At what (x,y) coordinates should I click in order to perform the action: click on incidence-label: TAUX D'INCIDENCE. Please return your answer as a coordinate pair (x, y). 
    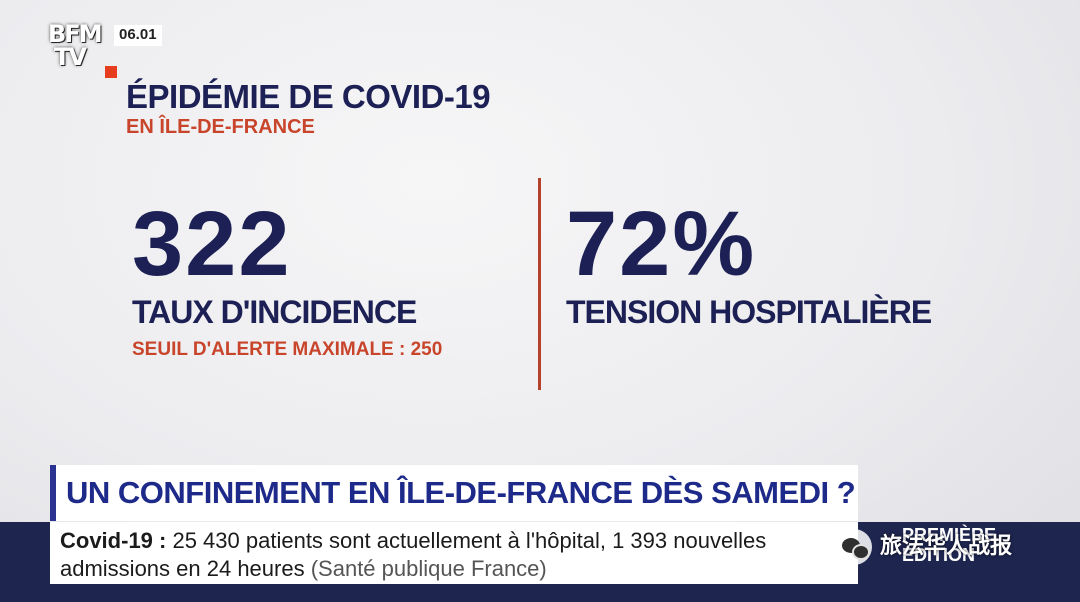
    Looking at the image, I should click on (274, 312).